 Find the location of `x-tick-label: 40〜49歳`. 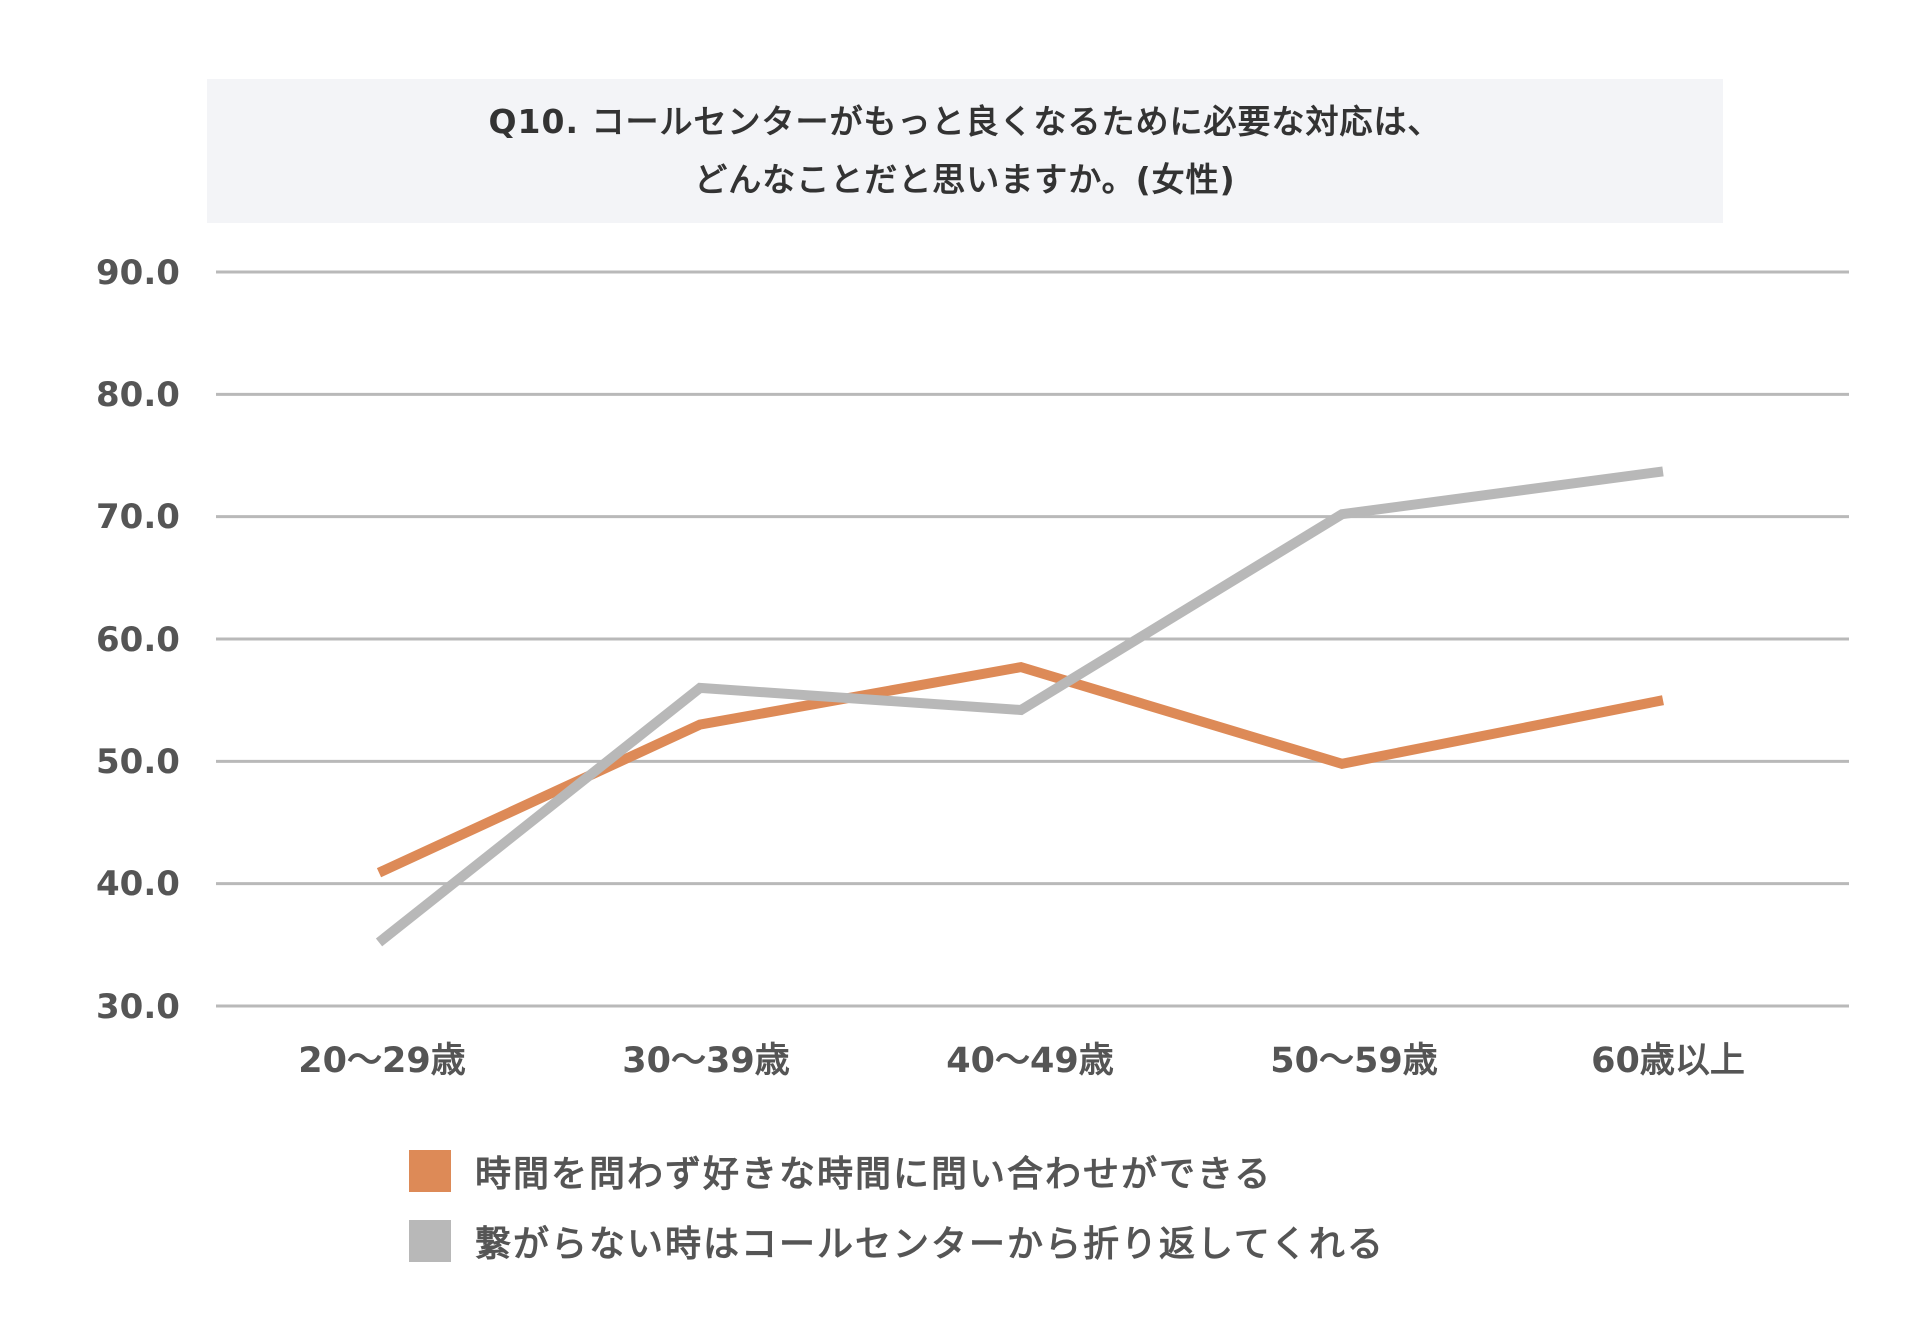

x-tick-label: 40〜49歳 is located at coordinates (1030, 1061).